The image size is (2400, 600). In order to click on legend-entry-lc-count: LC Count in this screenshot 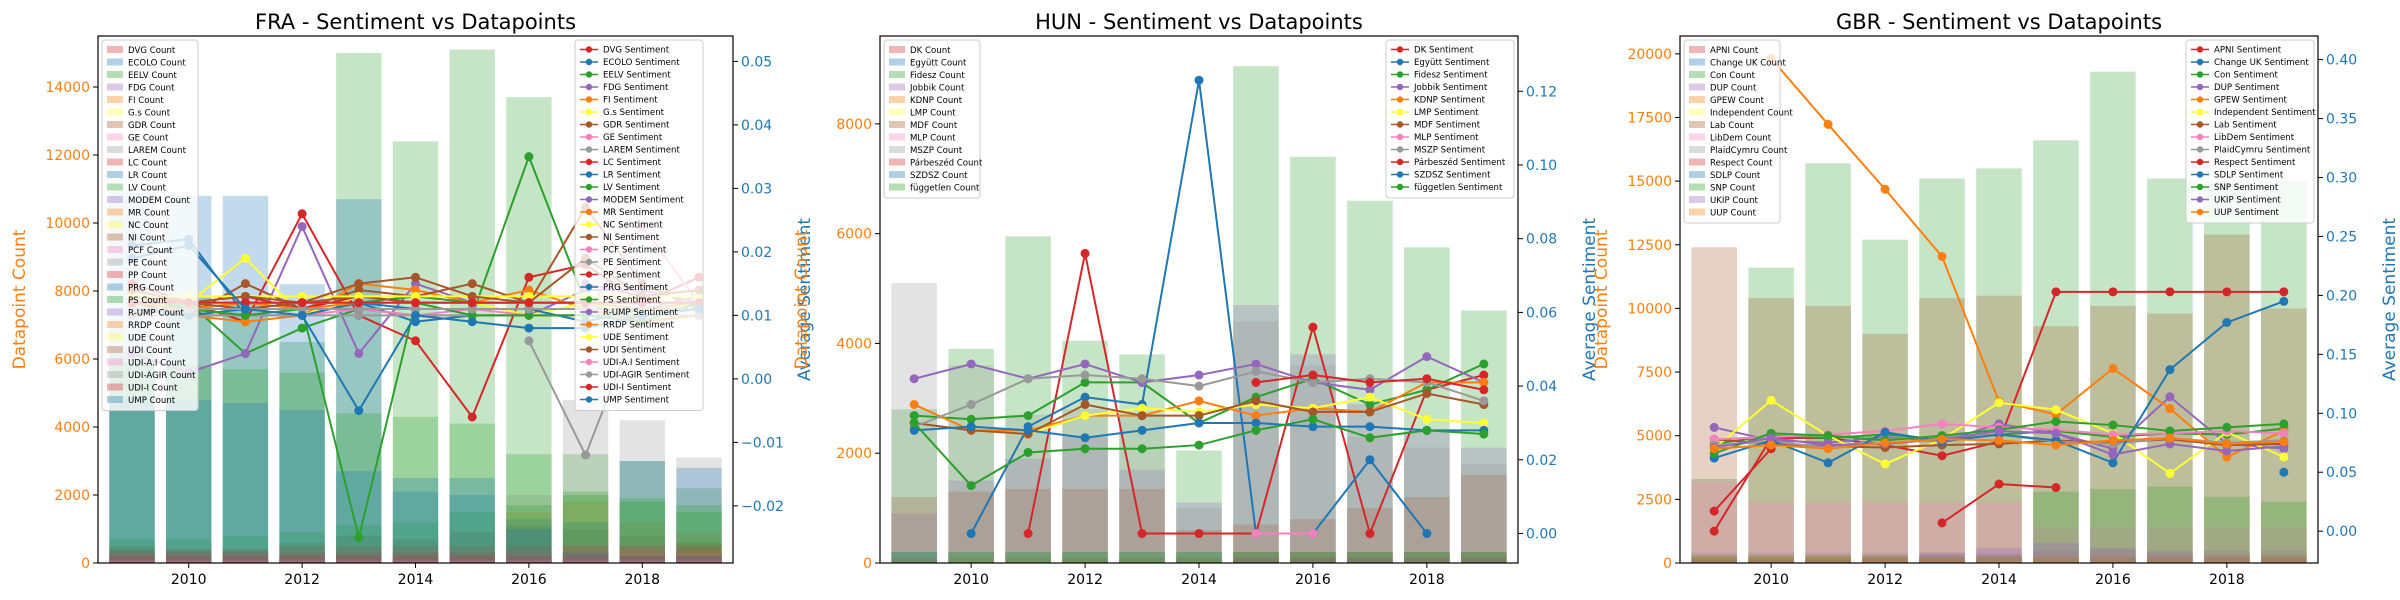, I will do `click(148, 164)`.